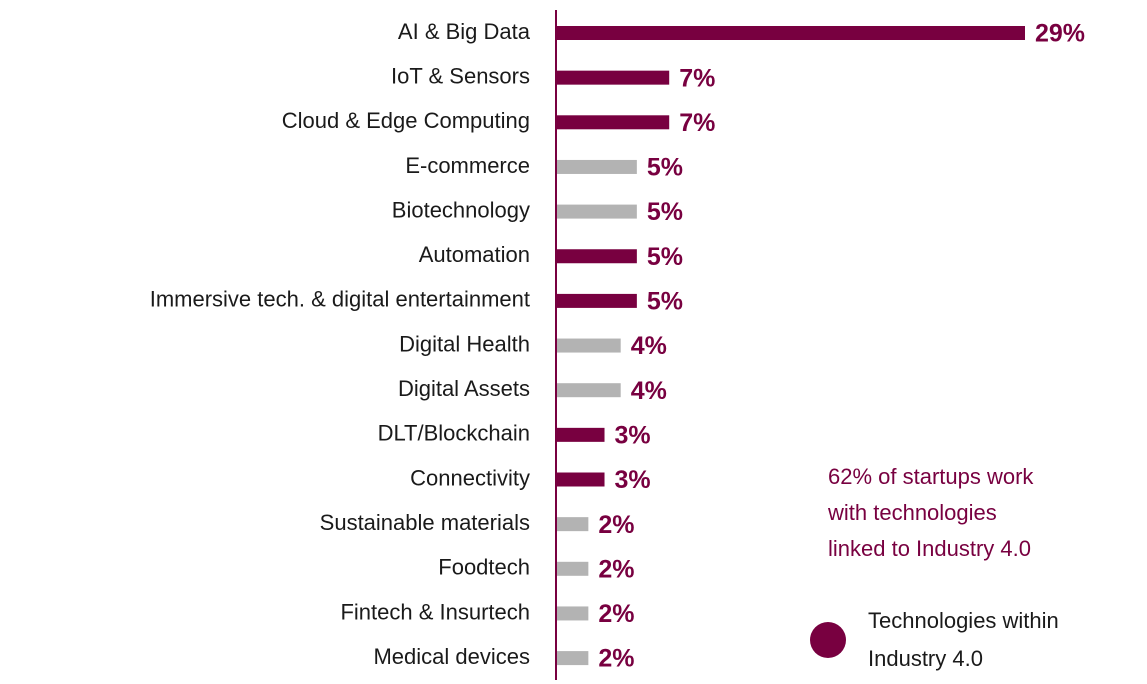 This screenshot has width=1147, height=684. I want to click on category-label: Foodtech, so click(484, 567).